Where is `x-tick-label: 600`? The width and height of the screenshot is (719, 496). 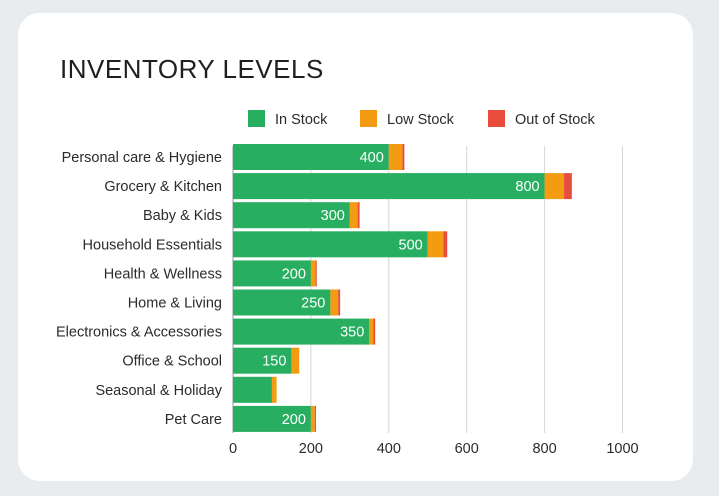
x-tick-label: 600 is located at coordinates (467, 449).